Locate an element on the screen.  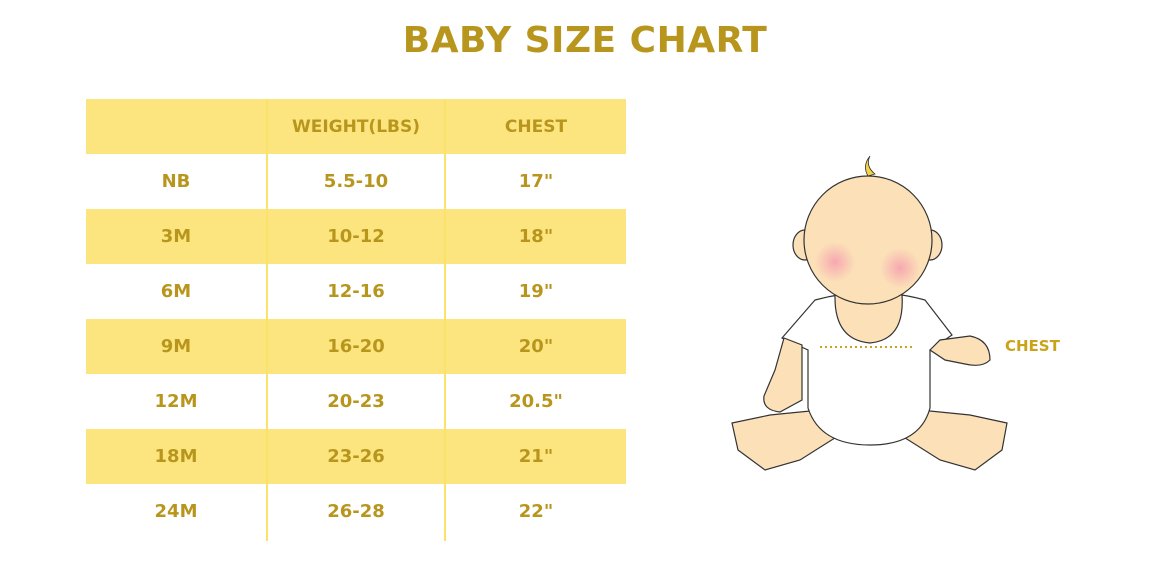
table-row: 18M 23-26 21" is located at coordinates (356, 456).